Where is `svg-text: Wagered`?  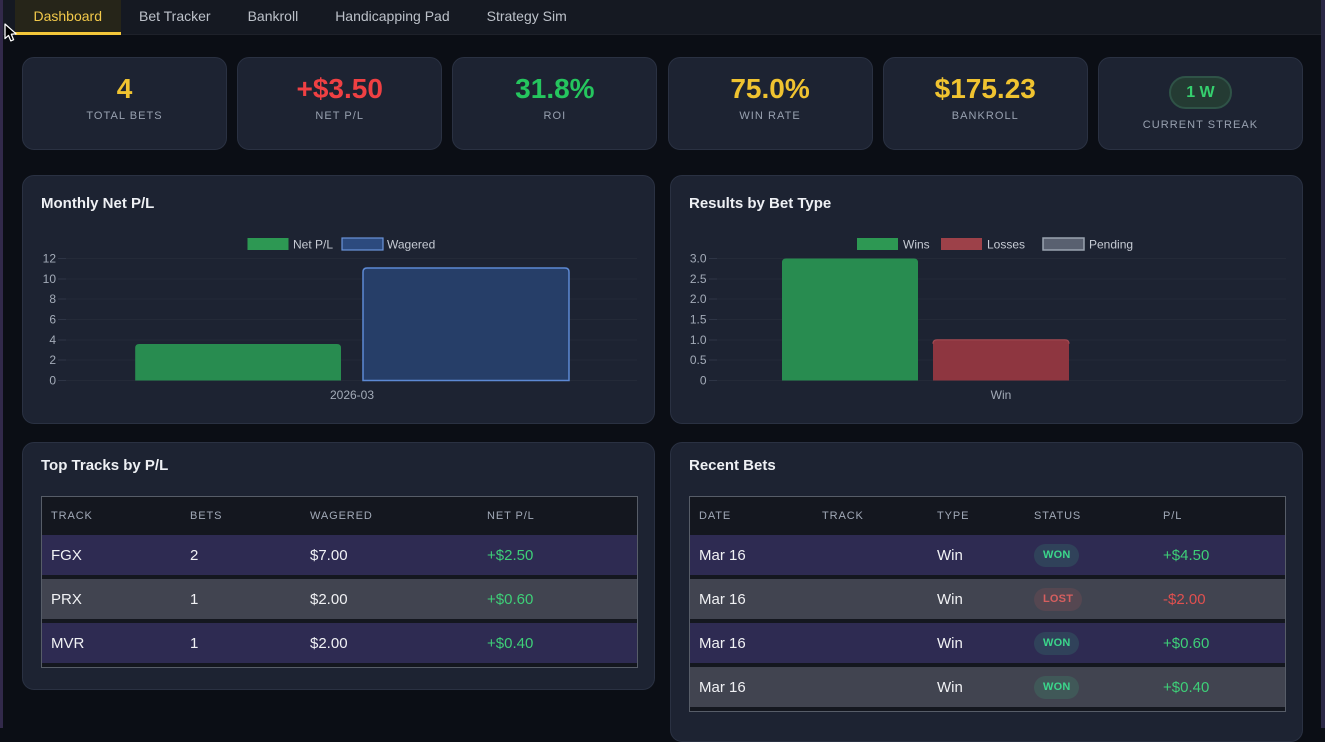 svg-text: Wagered is located at coordinates (411, 245).